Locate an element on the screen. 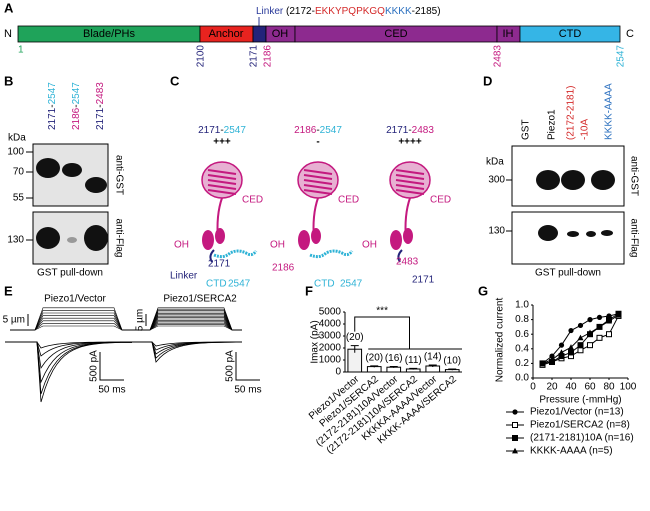 This screenshot has width=650, height=511. oh-domain is located at coordinates (208, 240).